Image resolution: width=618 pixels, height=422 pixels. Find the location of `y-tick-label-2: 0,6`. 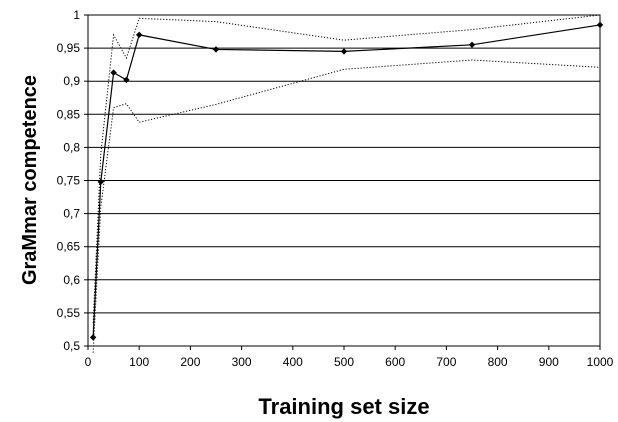

y-tick-label-2: 0,6 is located at coordinates (71, 280).